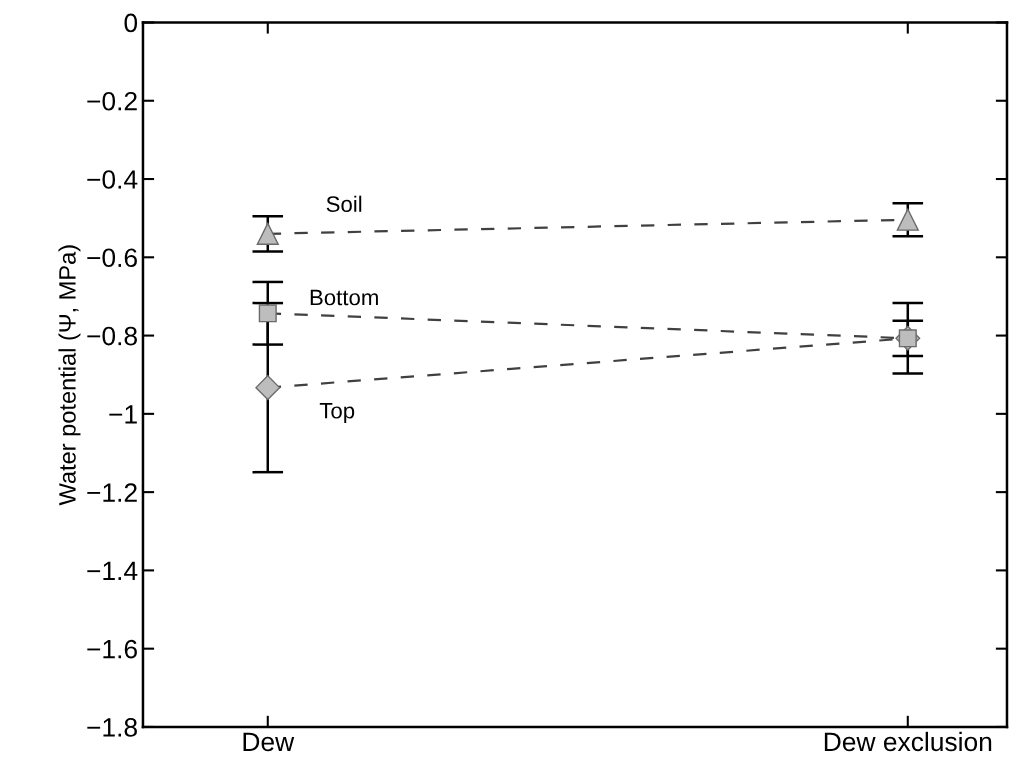 The width and height of the screenshot is (1036, 775). What do you see at coordinates (112, 492) in the screenshot?
I see `y-tick-label: −1.2` at bounding box center [112, 492].